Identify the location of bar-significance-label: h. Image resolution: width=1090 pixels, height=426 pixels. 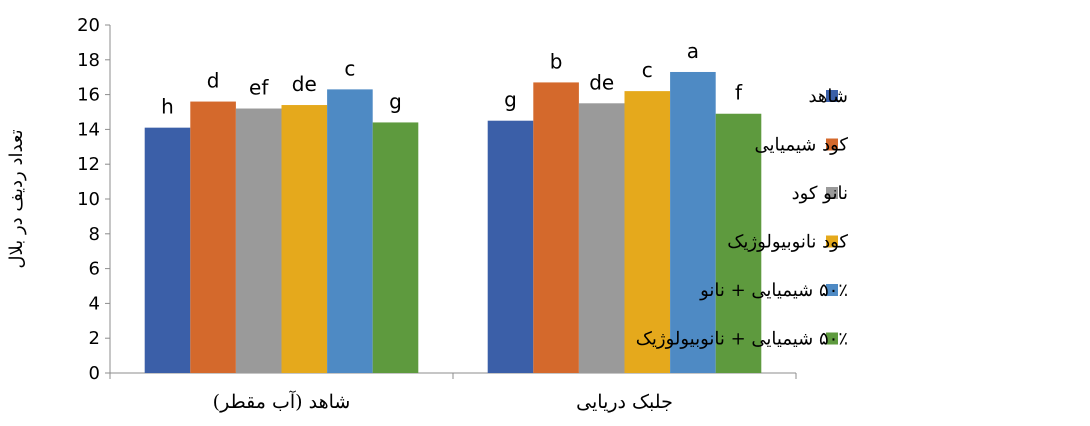
(167, 107).